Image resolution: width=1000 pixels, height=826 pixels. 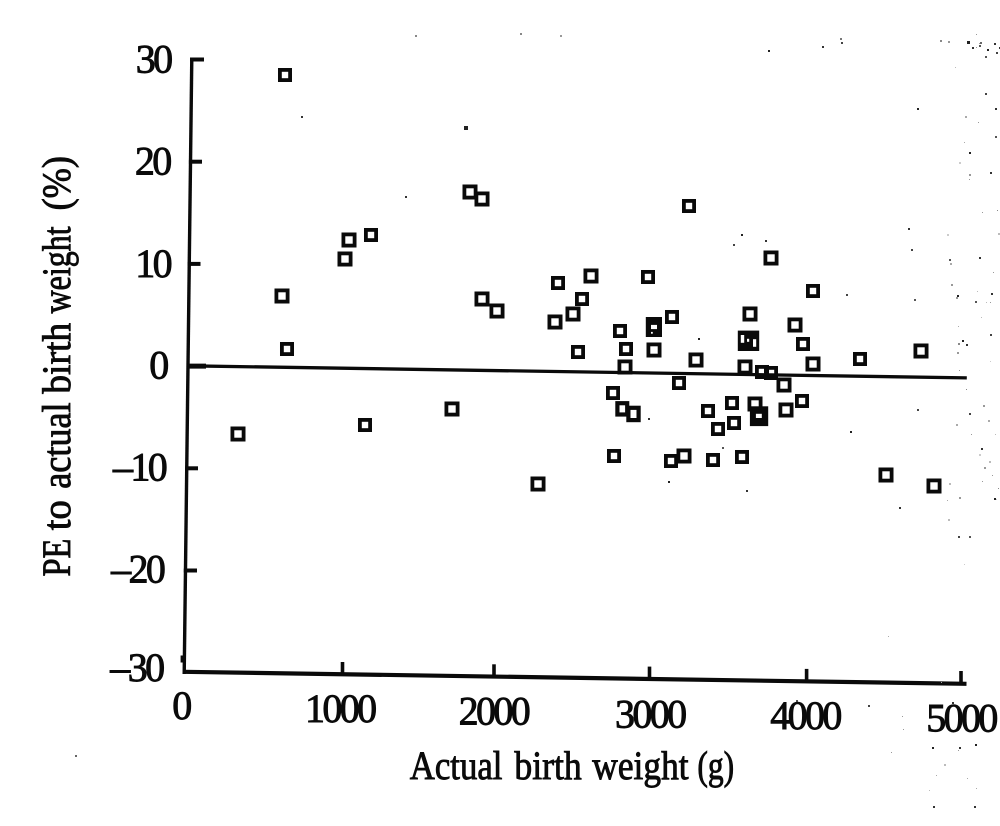 I want to click on svg-text: –30, so click(x=136, y=667).